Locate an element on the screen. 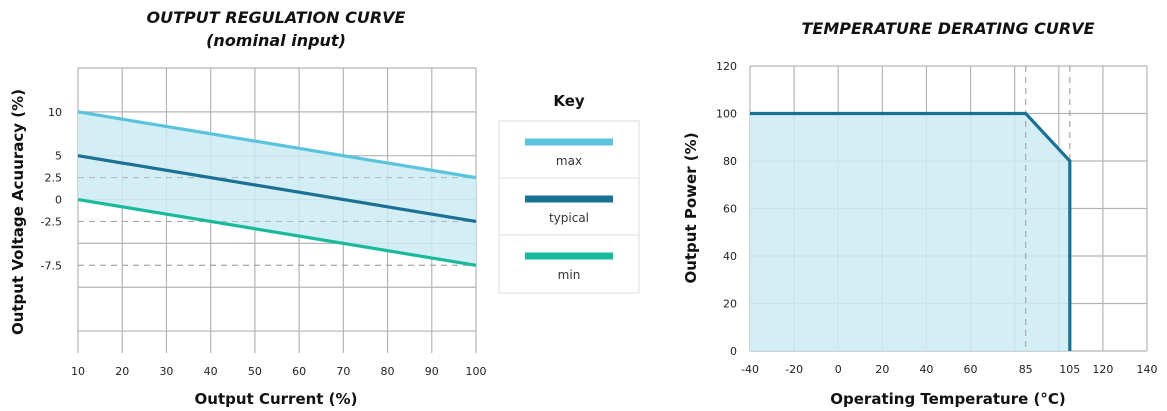 The height and width of the screenshot is (411, 1167). legend-label-typical: typical is located at coordinates (569, 218).